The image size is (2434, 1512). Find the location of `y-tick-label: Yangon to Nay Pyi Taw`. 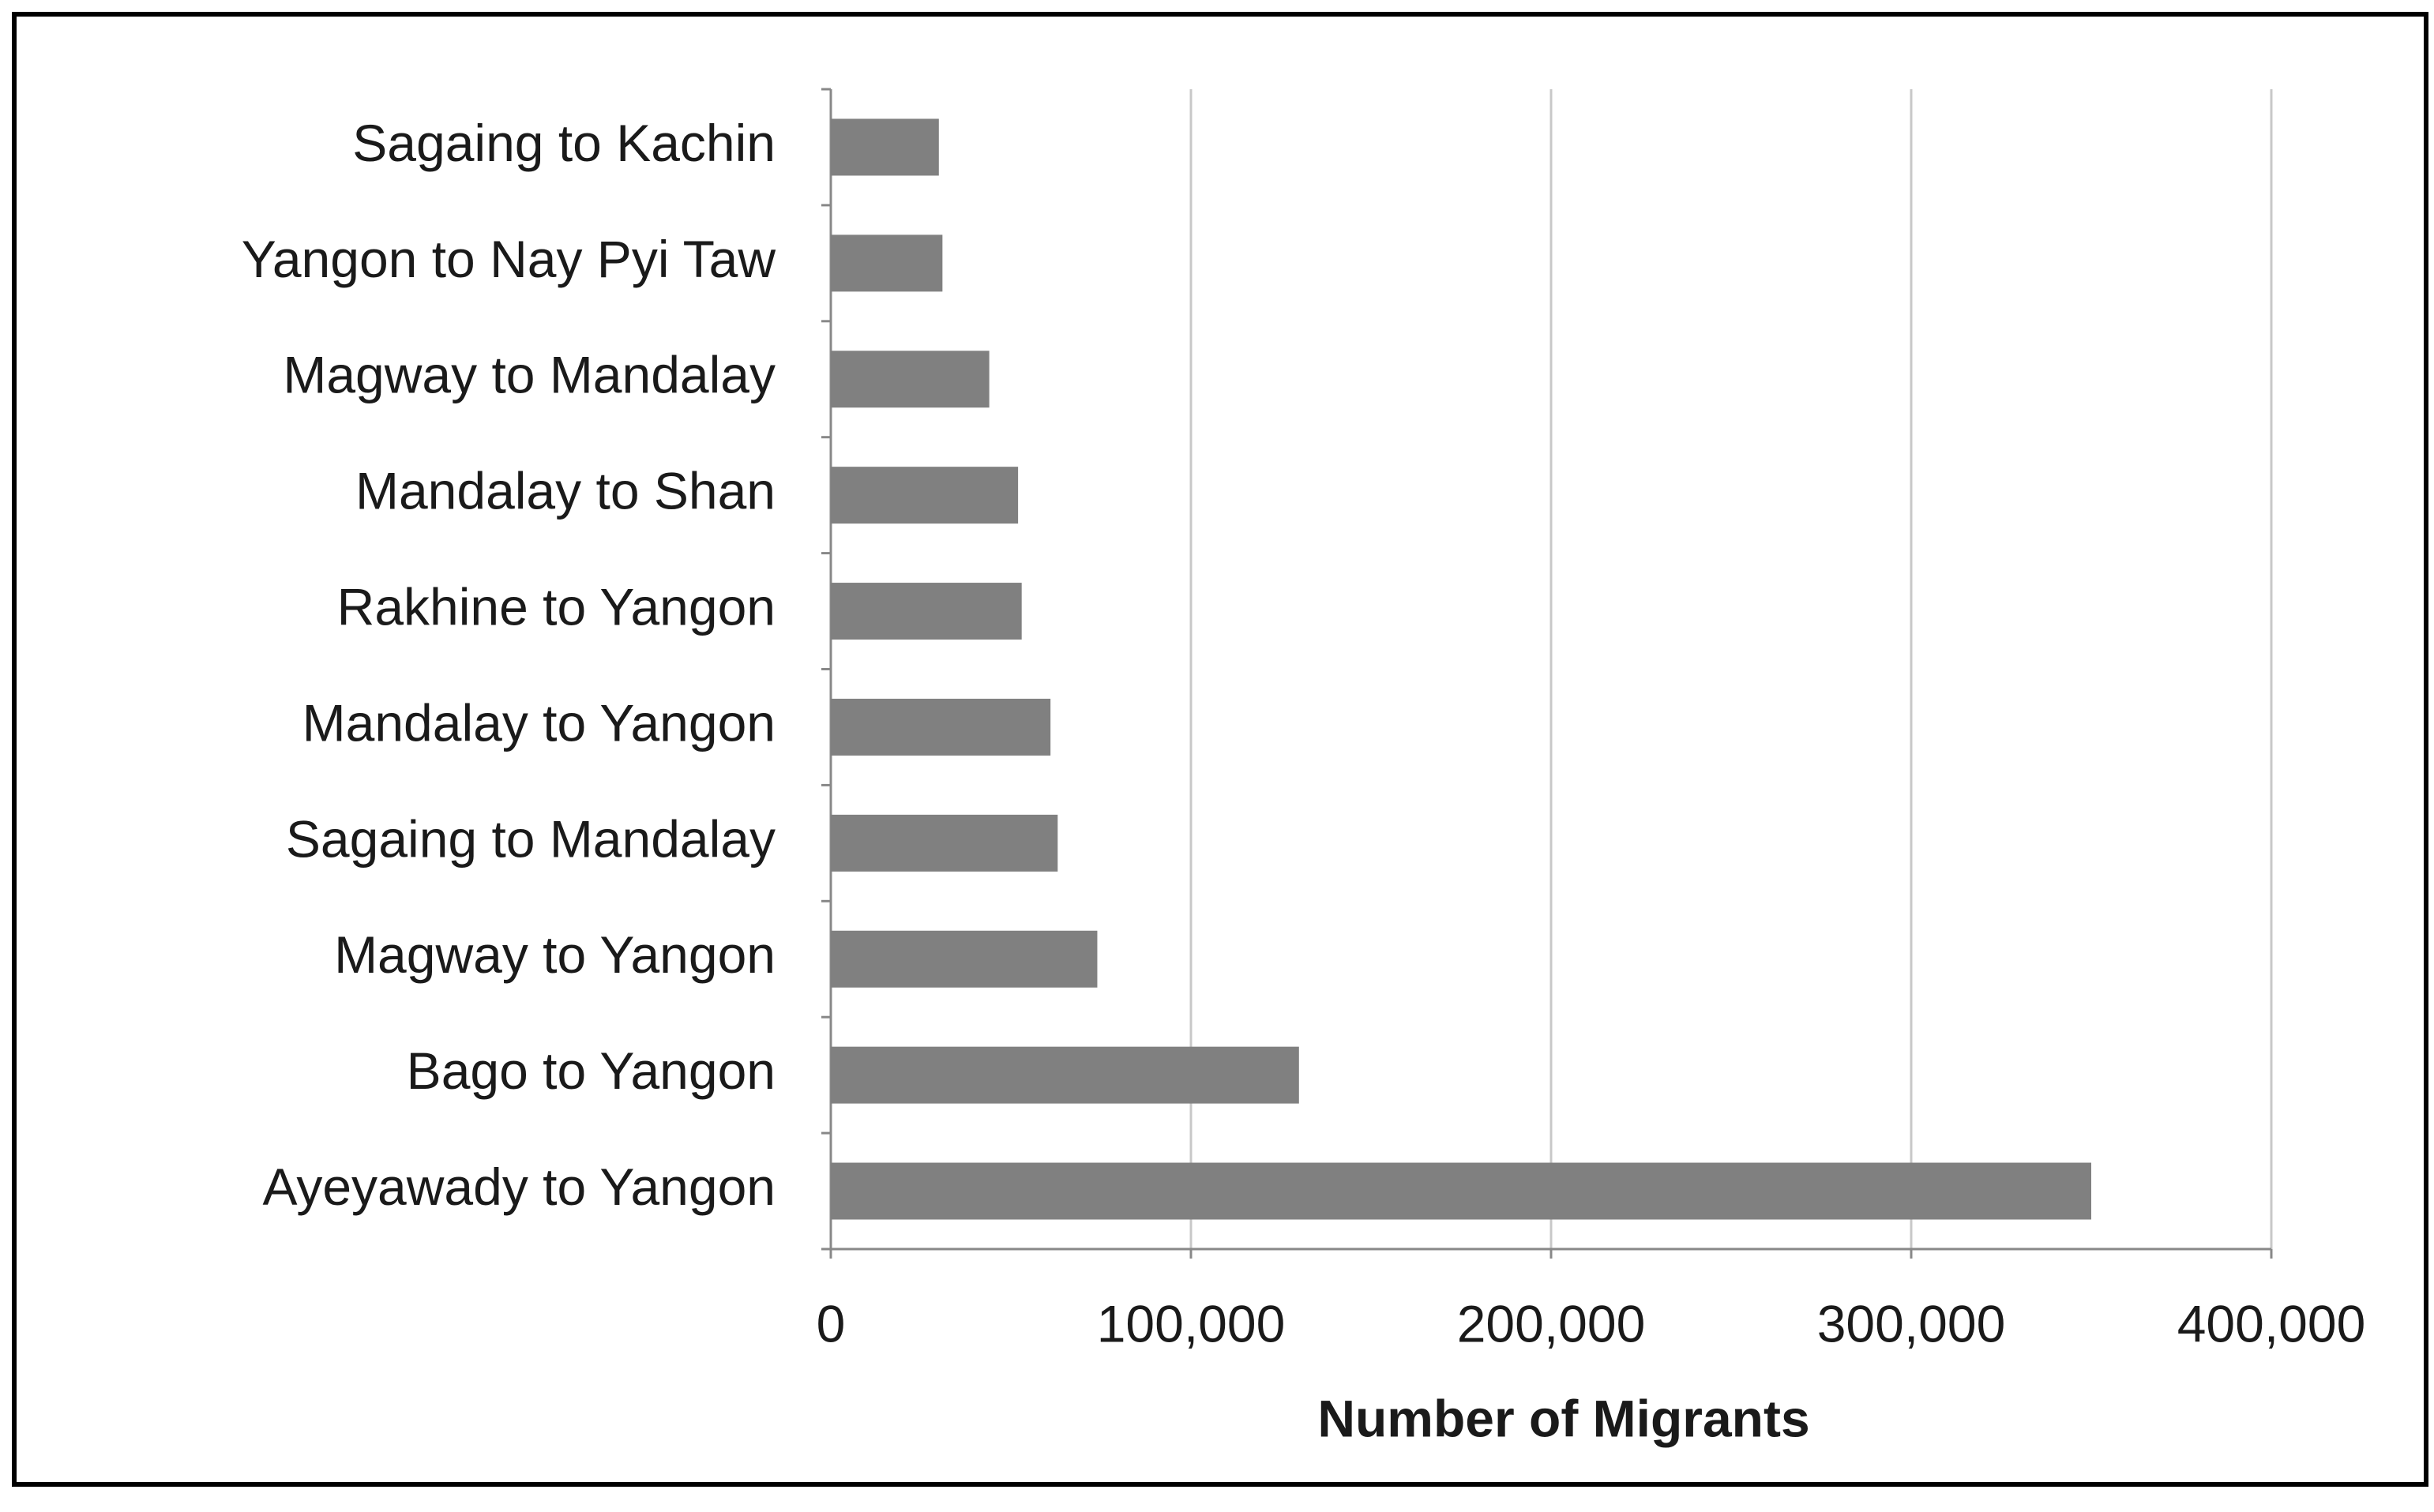

y-tick-label: Yangon to Nay Pyi Taw is located at coordinates (509, 259).